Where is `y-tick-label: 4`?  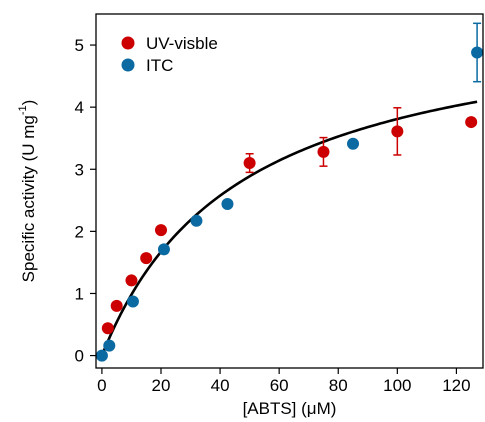
y-tick-label: 4 is located at coordinates (79, 107).